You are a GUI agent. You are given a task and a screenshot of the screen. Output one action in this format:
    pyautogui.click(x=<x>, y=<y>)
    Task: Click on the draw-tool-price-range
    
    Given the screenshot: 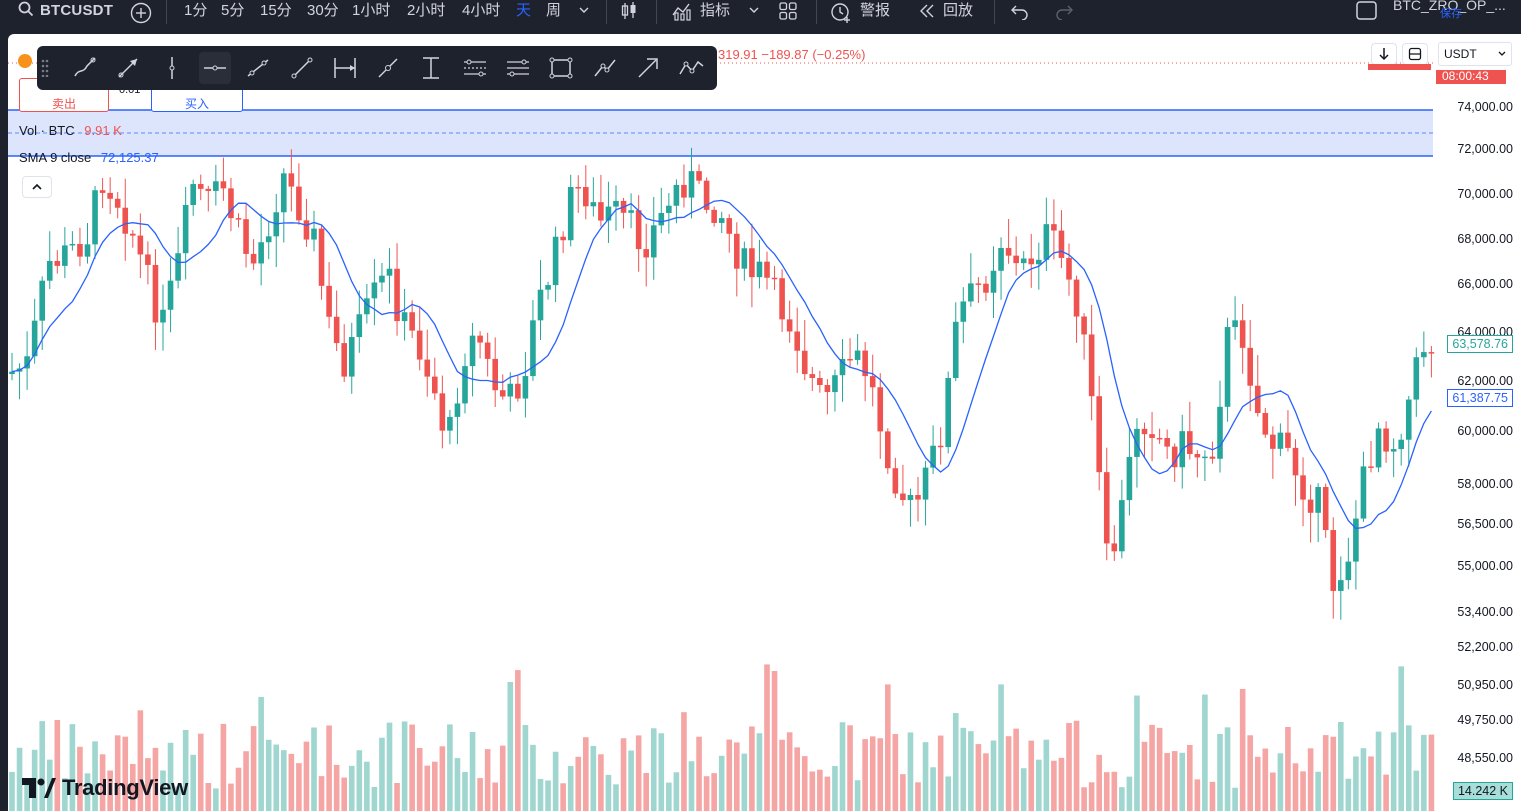 What is the action you would take?
    pyautogui.click(x=431, y=68)
    